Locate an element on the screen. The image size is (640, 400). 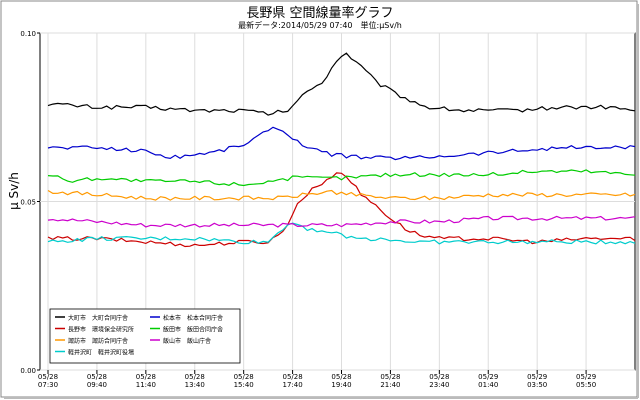
x-tick-time-label: 19:40 is located at coordinates (341, 385).